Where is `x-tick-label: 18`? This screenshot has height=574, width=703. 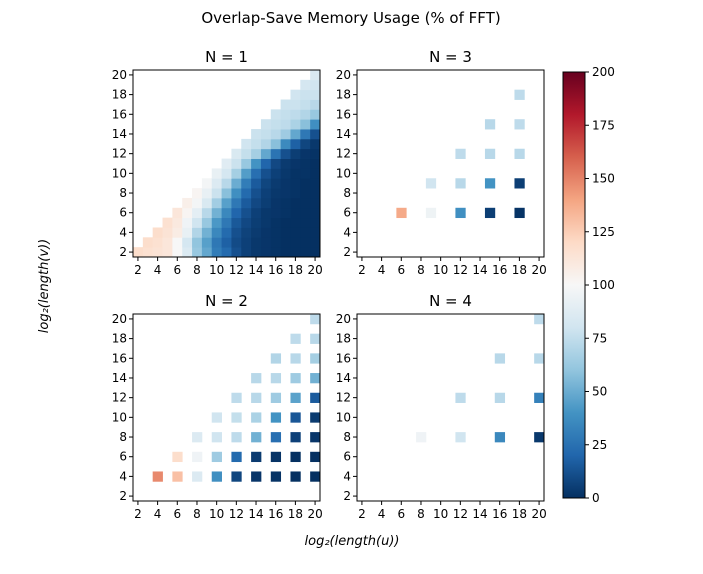
x-tick-label: 18 is located at coordinates (295, 514).